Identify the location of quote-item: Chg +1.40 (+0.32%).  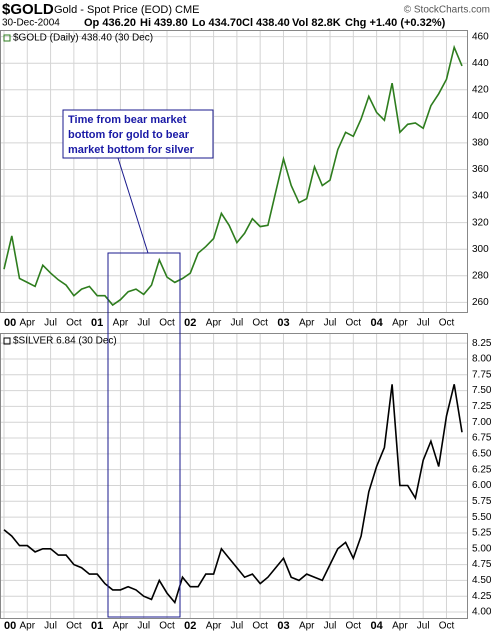
(395, 23).